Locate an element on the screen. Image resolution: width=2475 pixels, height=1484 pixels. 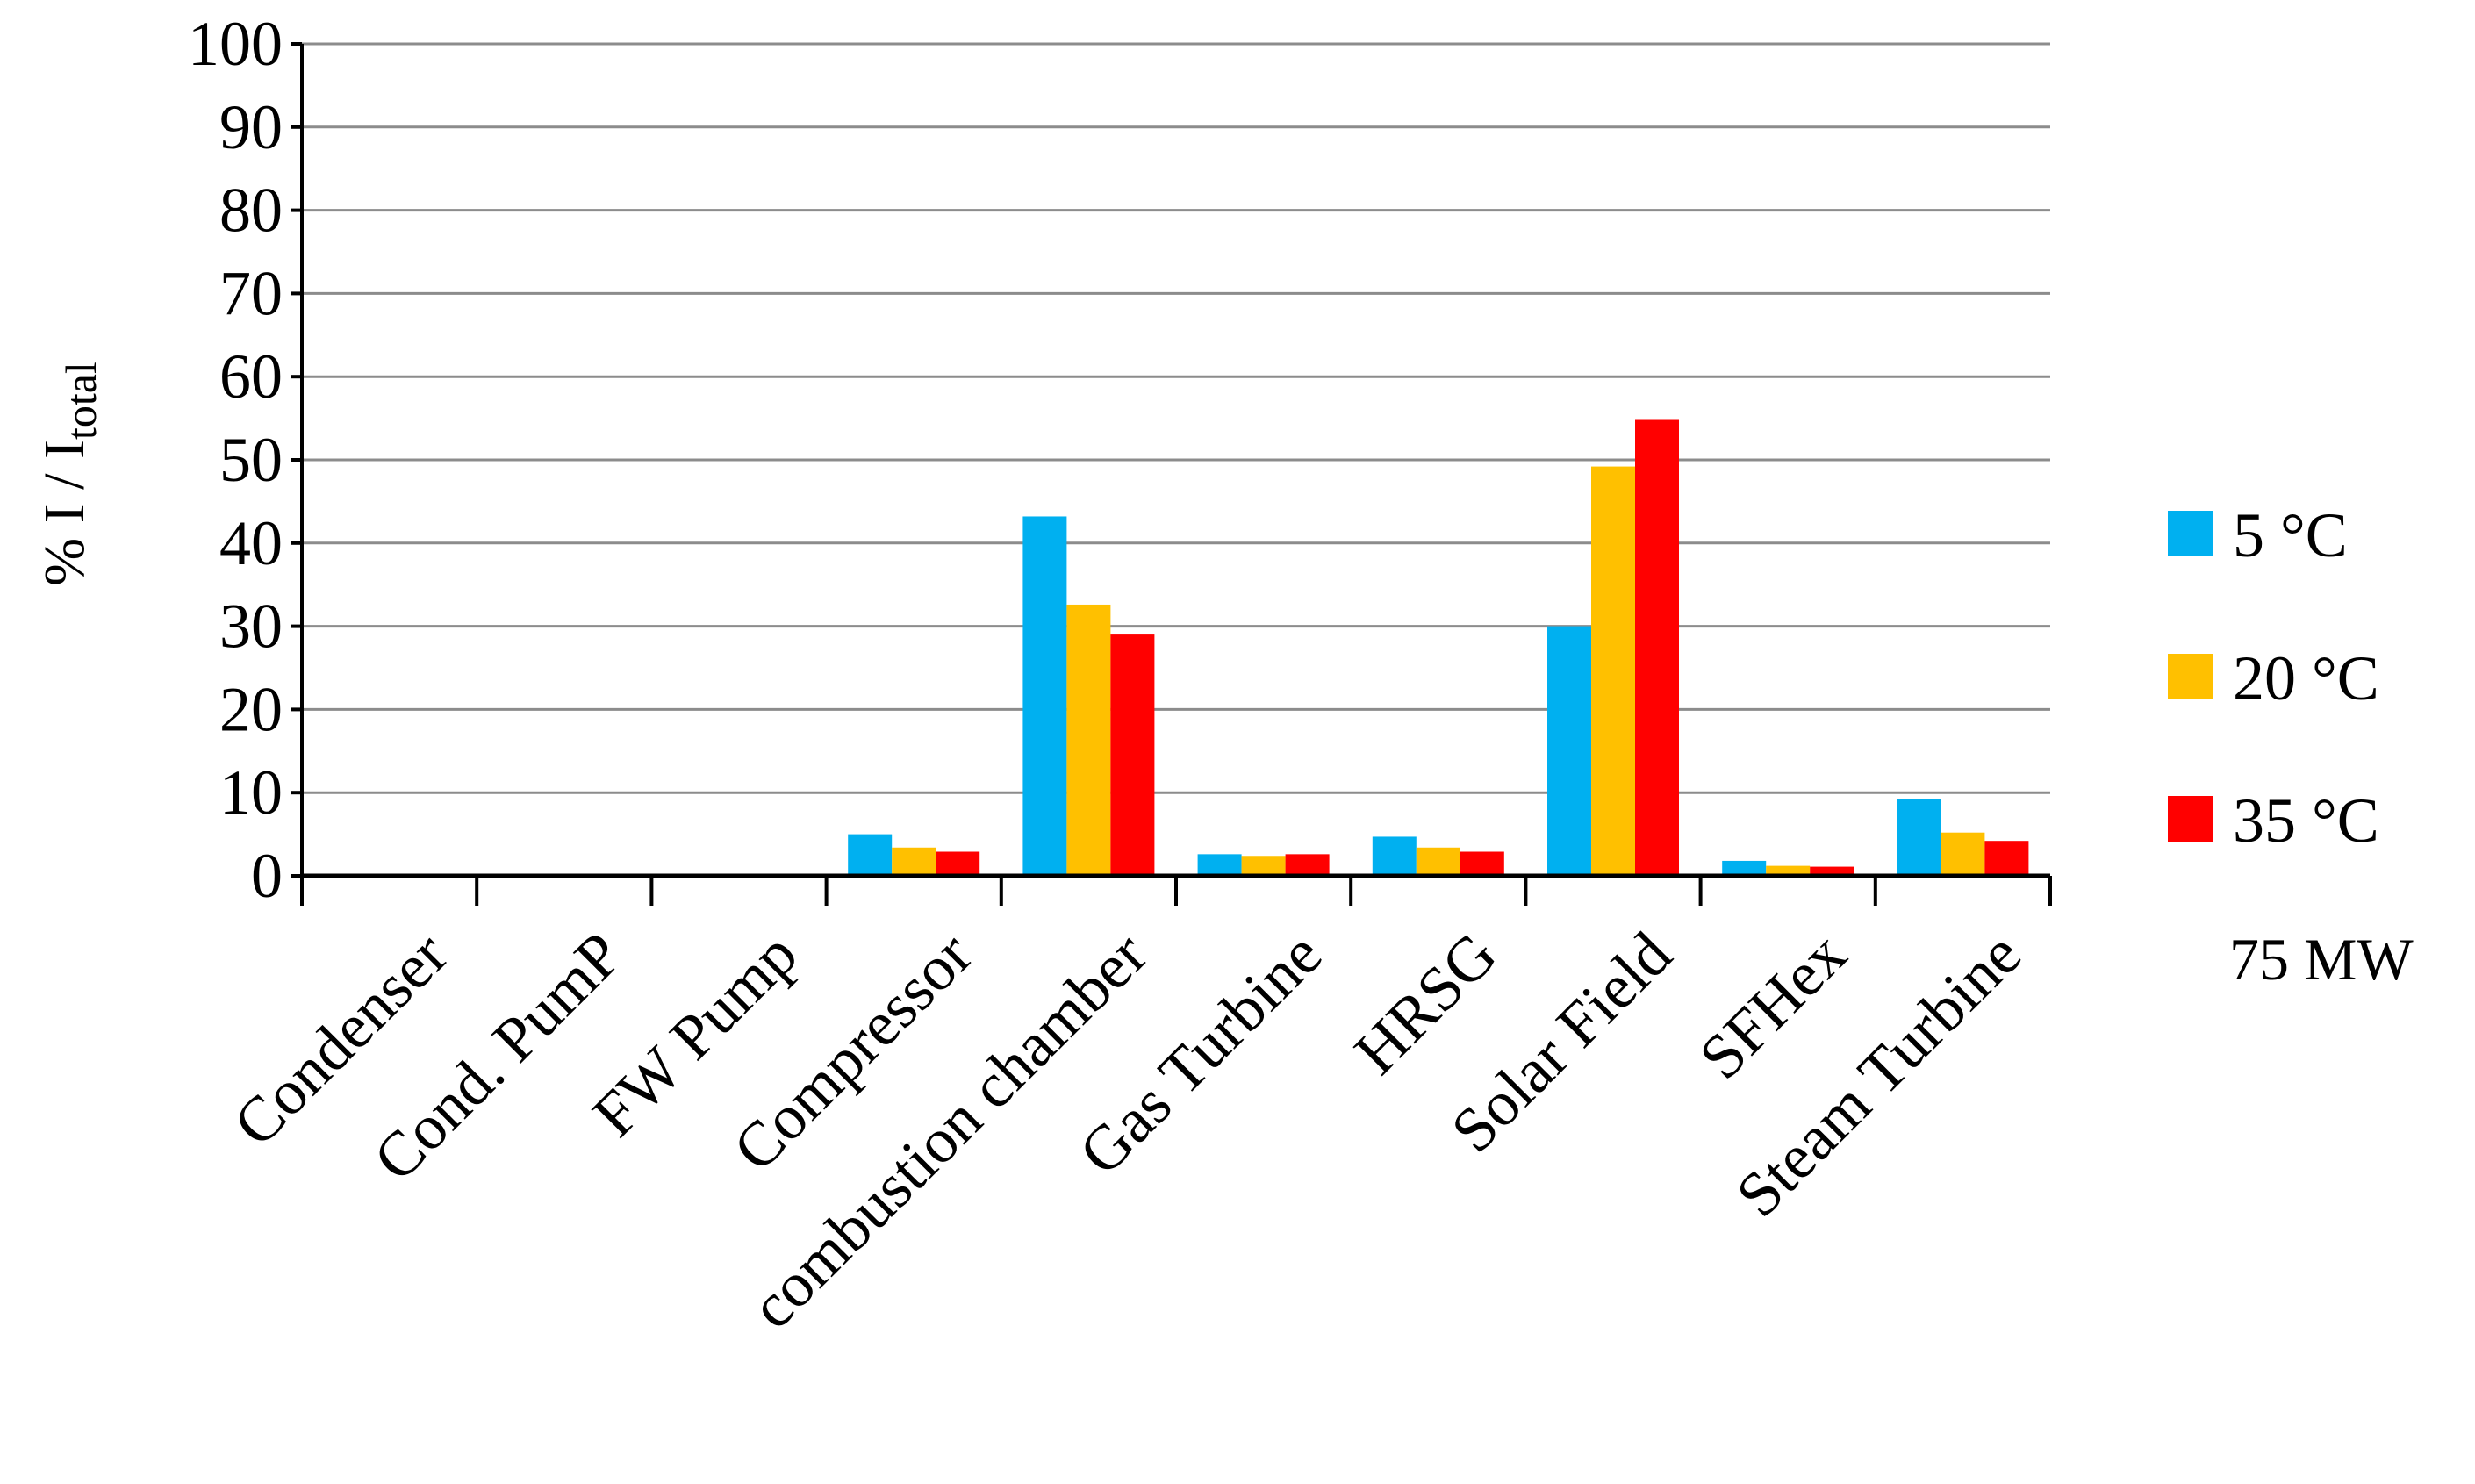
y-tick-label: 50 is located at coordinates (251, 460).